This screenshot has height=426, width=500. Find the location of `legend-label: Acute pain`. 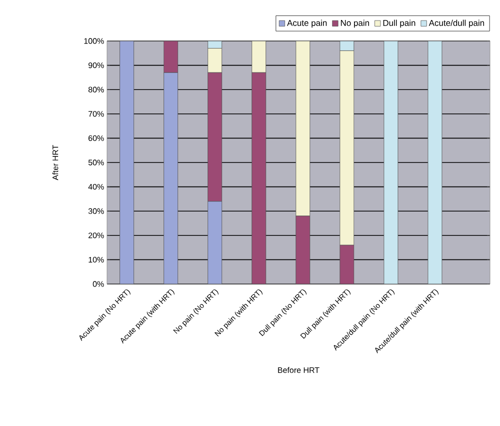

legend-label: Acute pain is located at coordinates (307, 24).